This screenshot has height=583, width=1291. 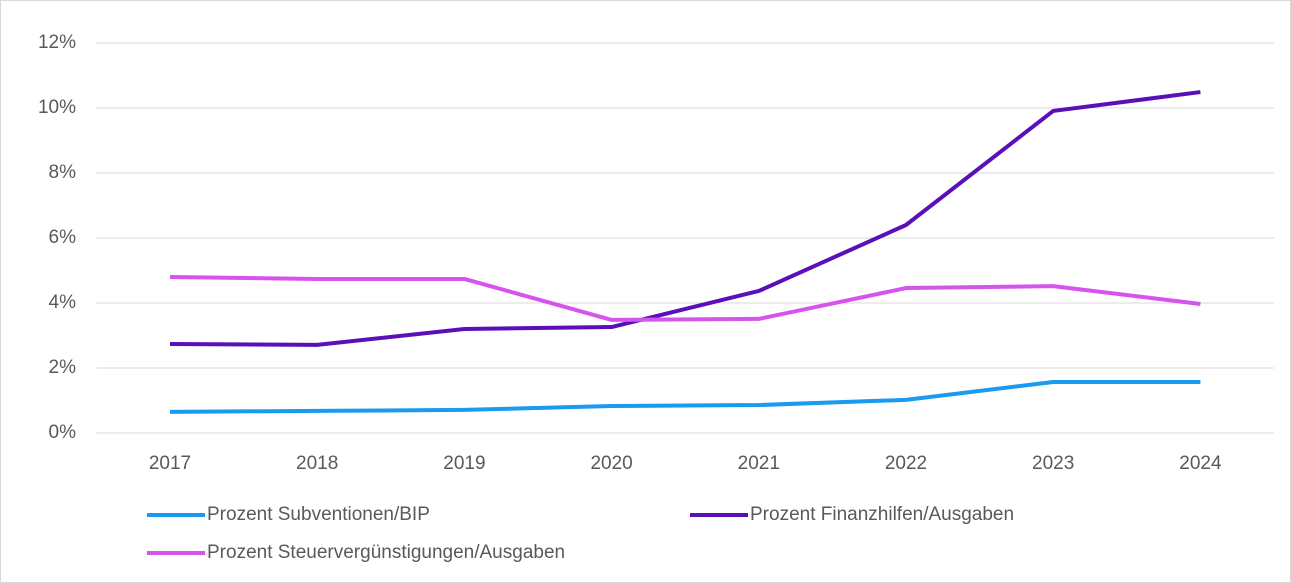 I want to click on y-tick-label: 0%, so click(x=63, y=432).